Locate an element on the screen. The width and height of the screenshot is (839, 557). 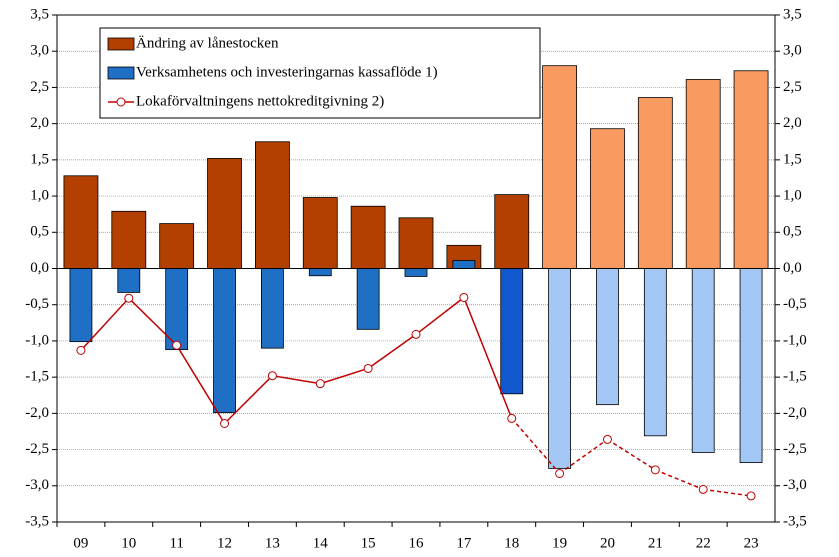
y-tick-label: -1,5 is located at coordinates (37, 377).